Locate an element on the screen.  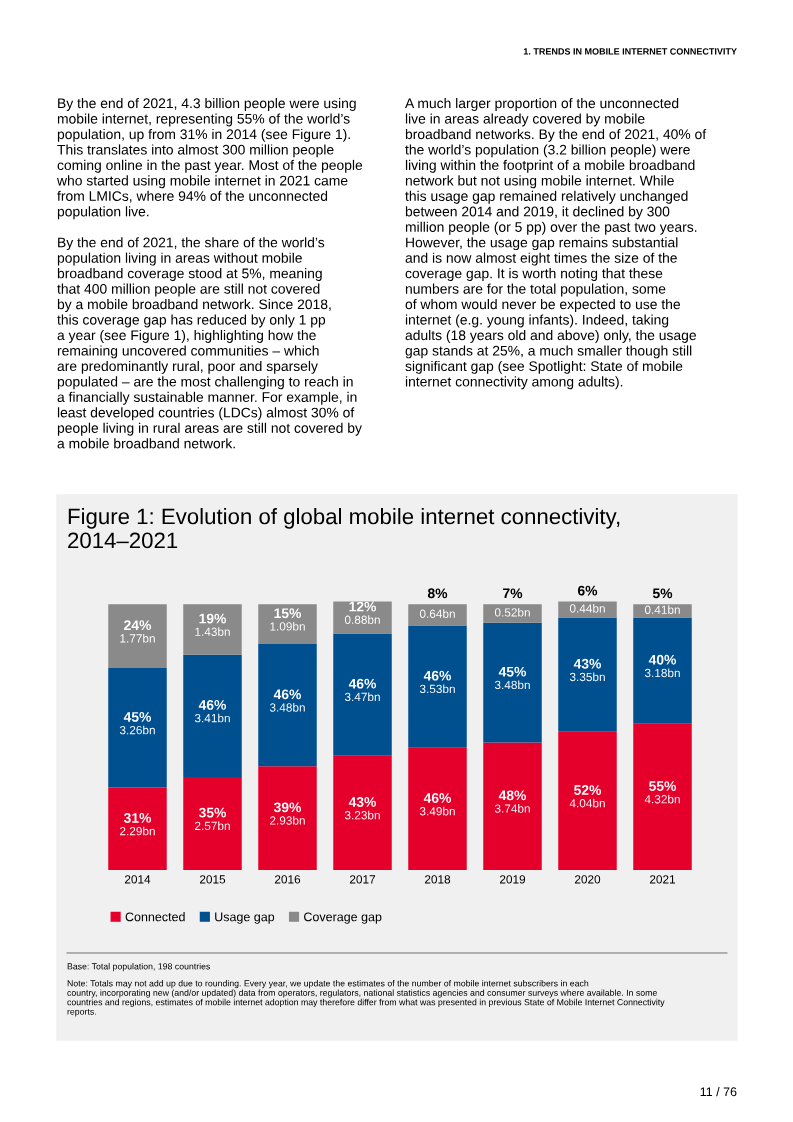
data-label: 8% 0.64bn is located at coordinates (437, 603).